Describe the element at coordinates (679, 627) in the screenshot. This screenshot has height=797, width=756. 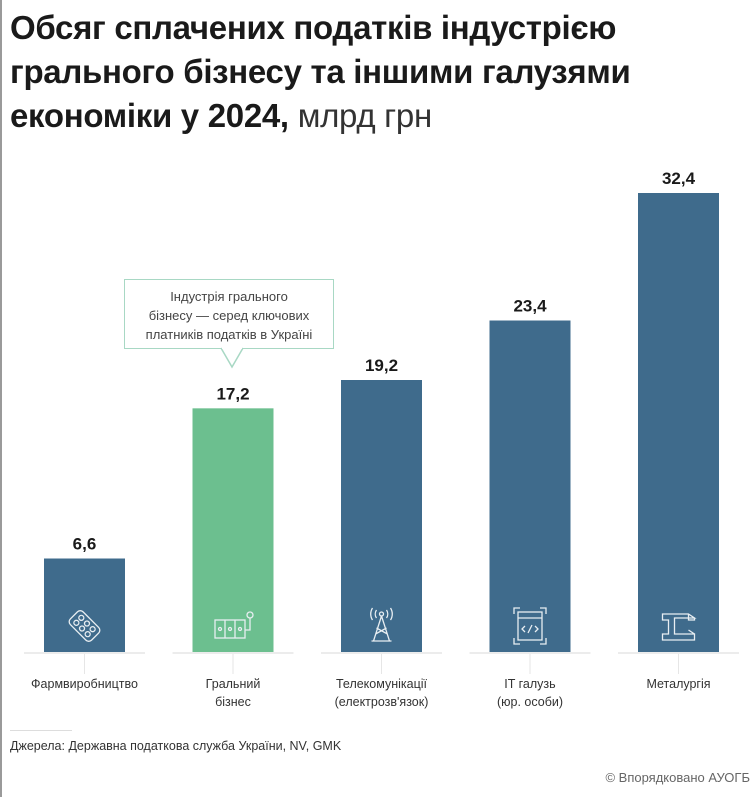
I see `steel-beam-icon` at that location.